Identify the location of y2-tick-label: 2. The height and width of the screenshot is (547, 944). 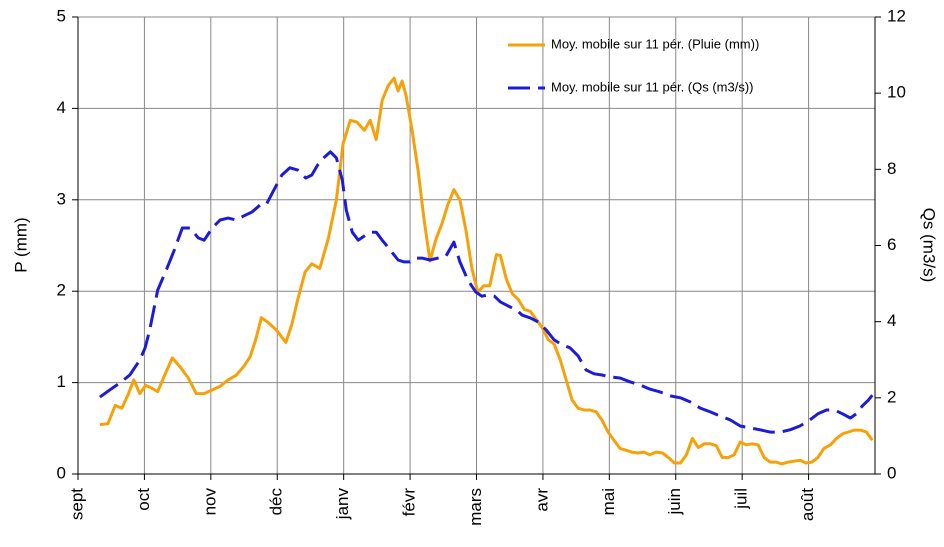
(891, 396).